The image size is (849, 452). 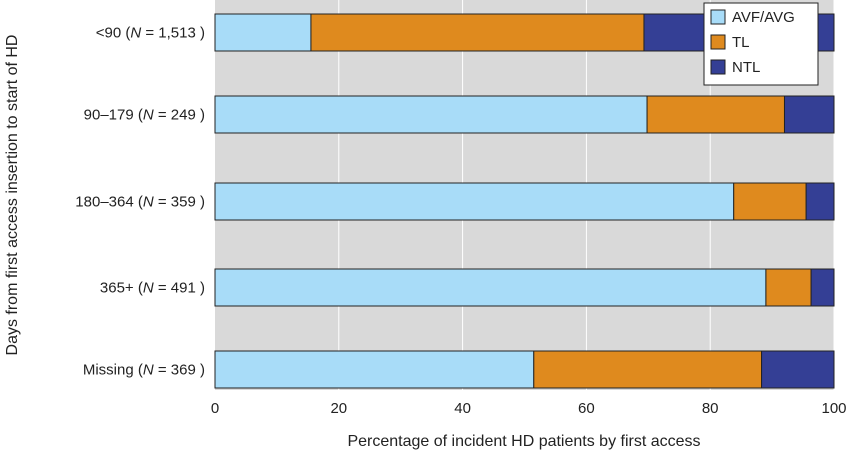 I want to click on category-label: 365+ (N = 491 ), so click(x=152, y=288).